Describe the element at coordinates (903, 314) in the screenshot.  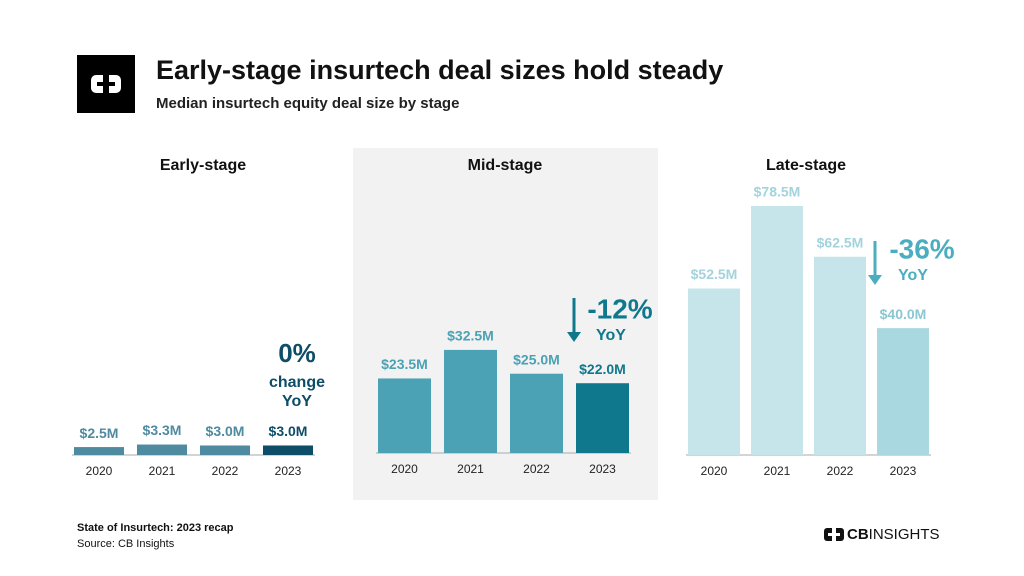
I see `value-label: $40.0M` at that location.